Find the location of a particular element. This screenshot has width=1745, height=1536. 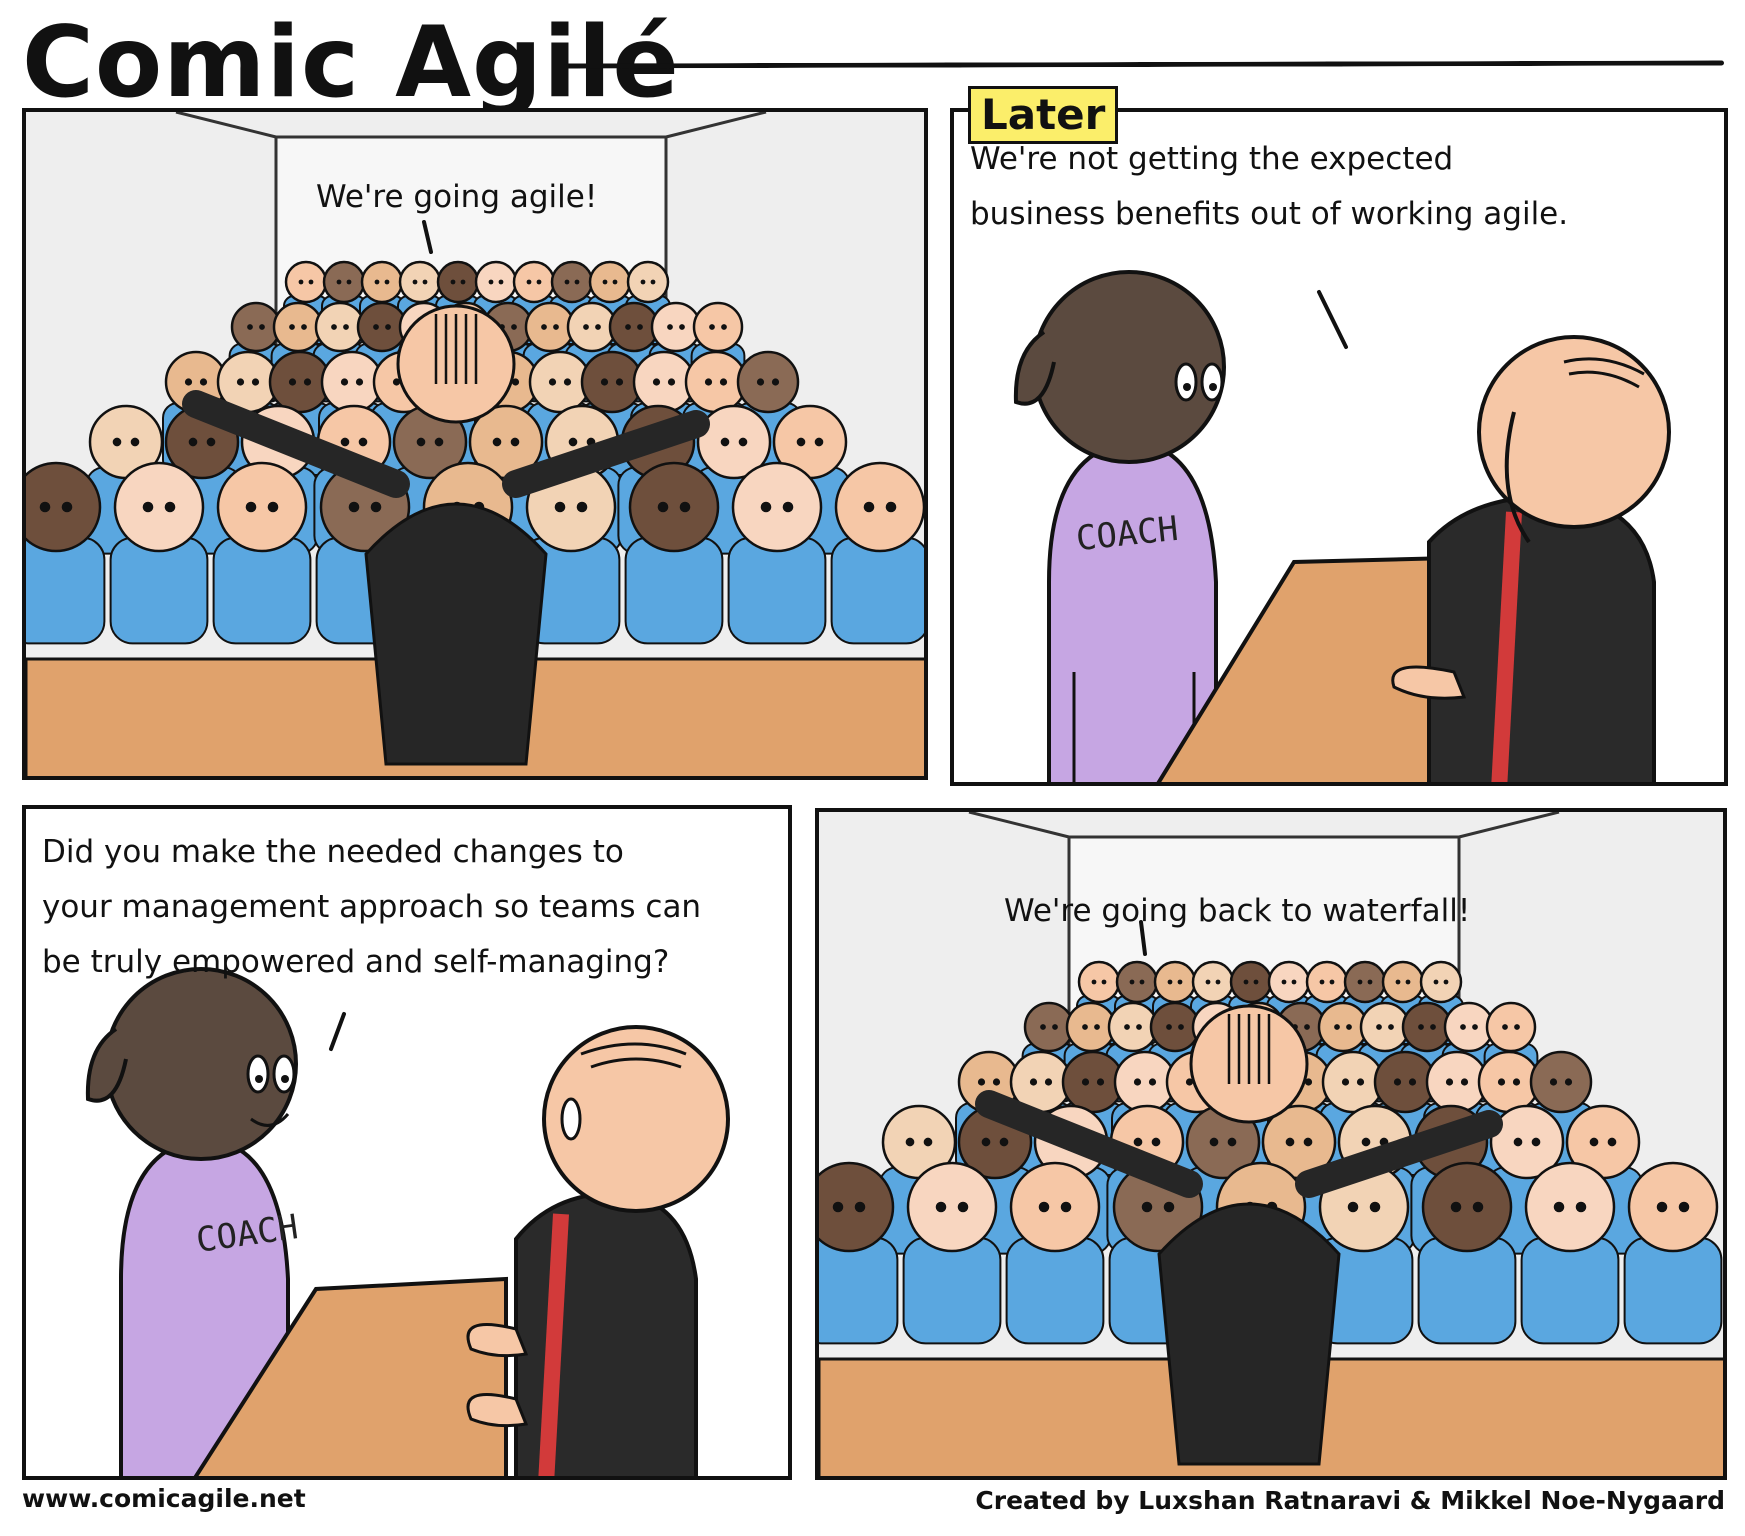

speech-line-2: business benefits out of working agile. is located at coordinates (1269, 214).